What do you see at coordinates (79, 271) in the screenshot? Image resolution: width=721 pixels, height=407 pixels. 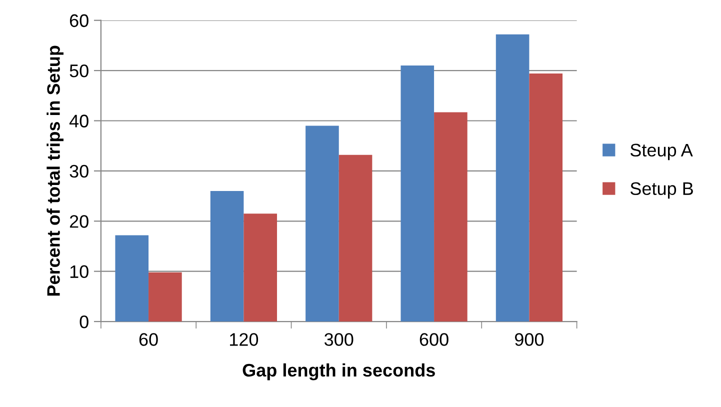 I see `y-tick-label: 10` at bounding box center [79, 271].